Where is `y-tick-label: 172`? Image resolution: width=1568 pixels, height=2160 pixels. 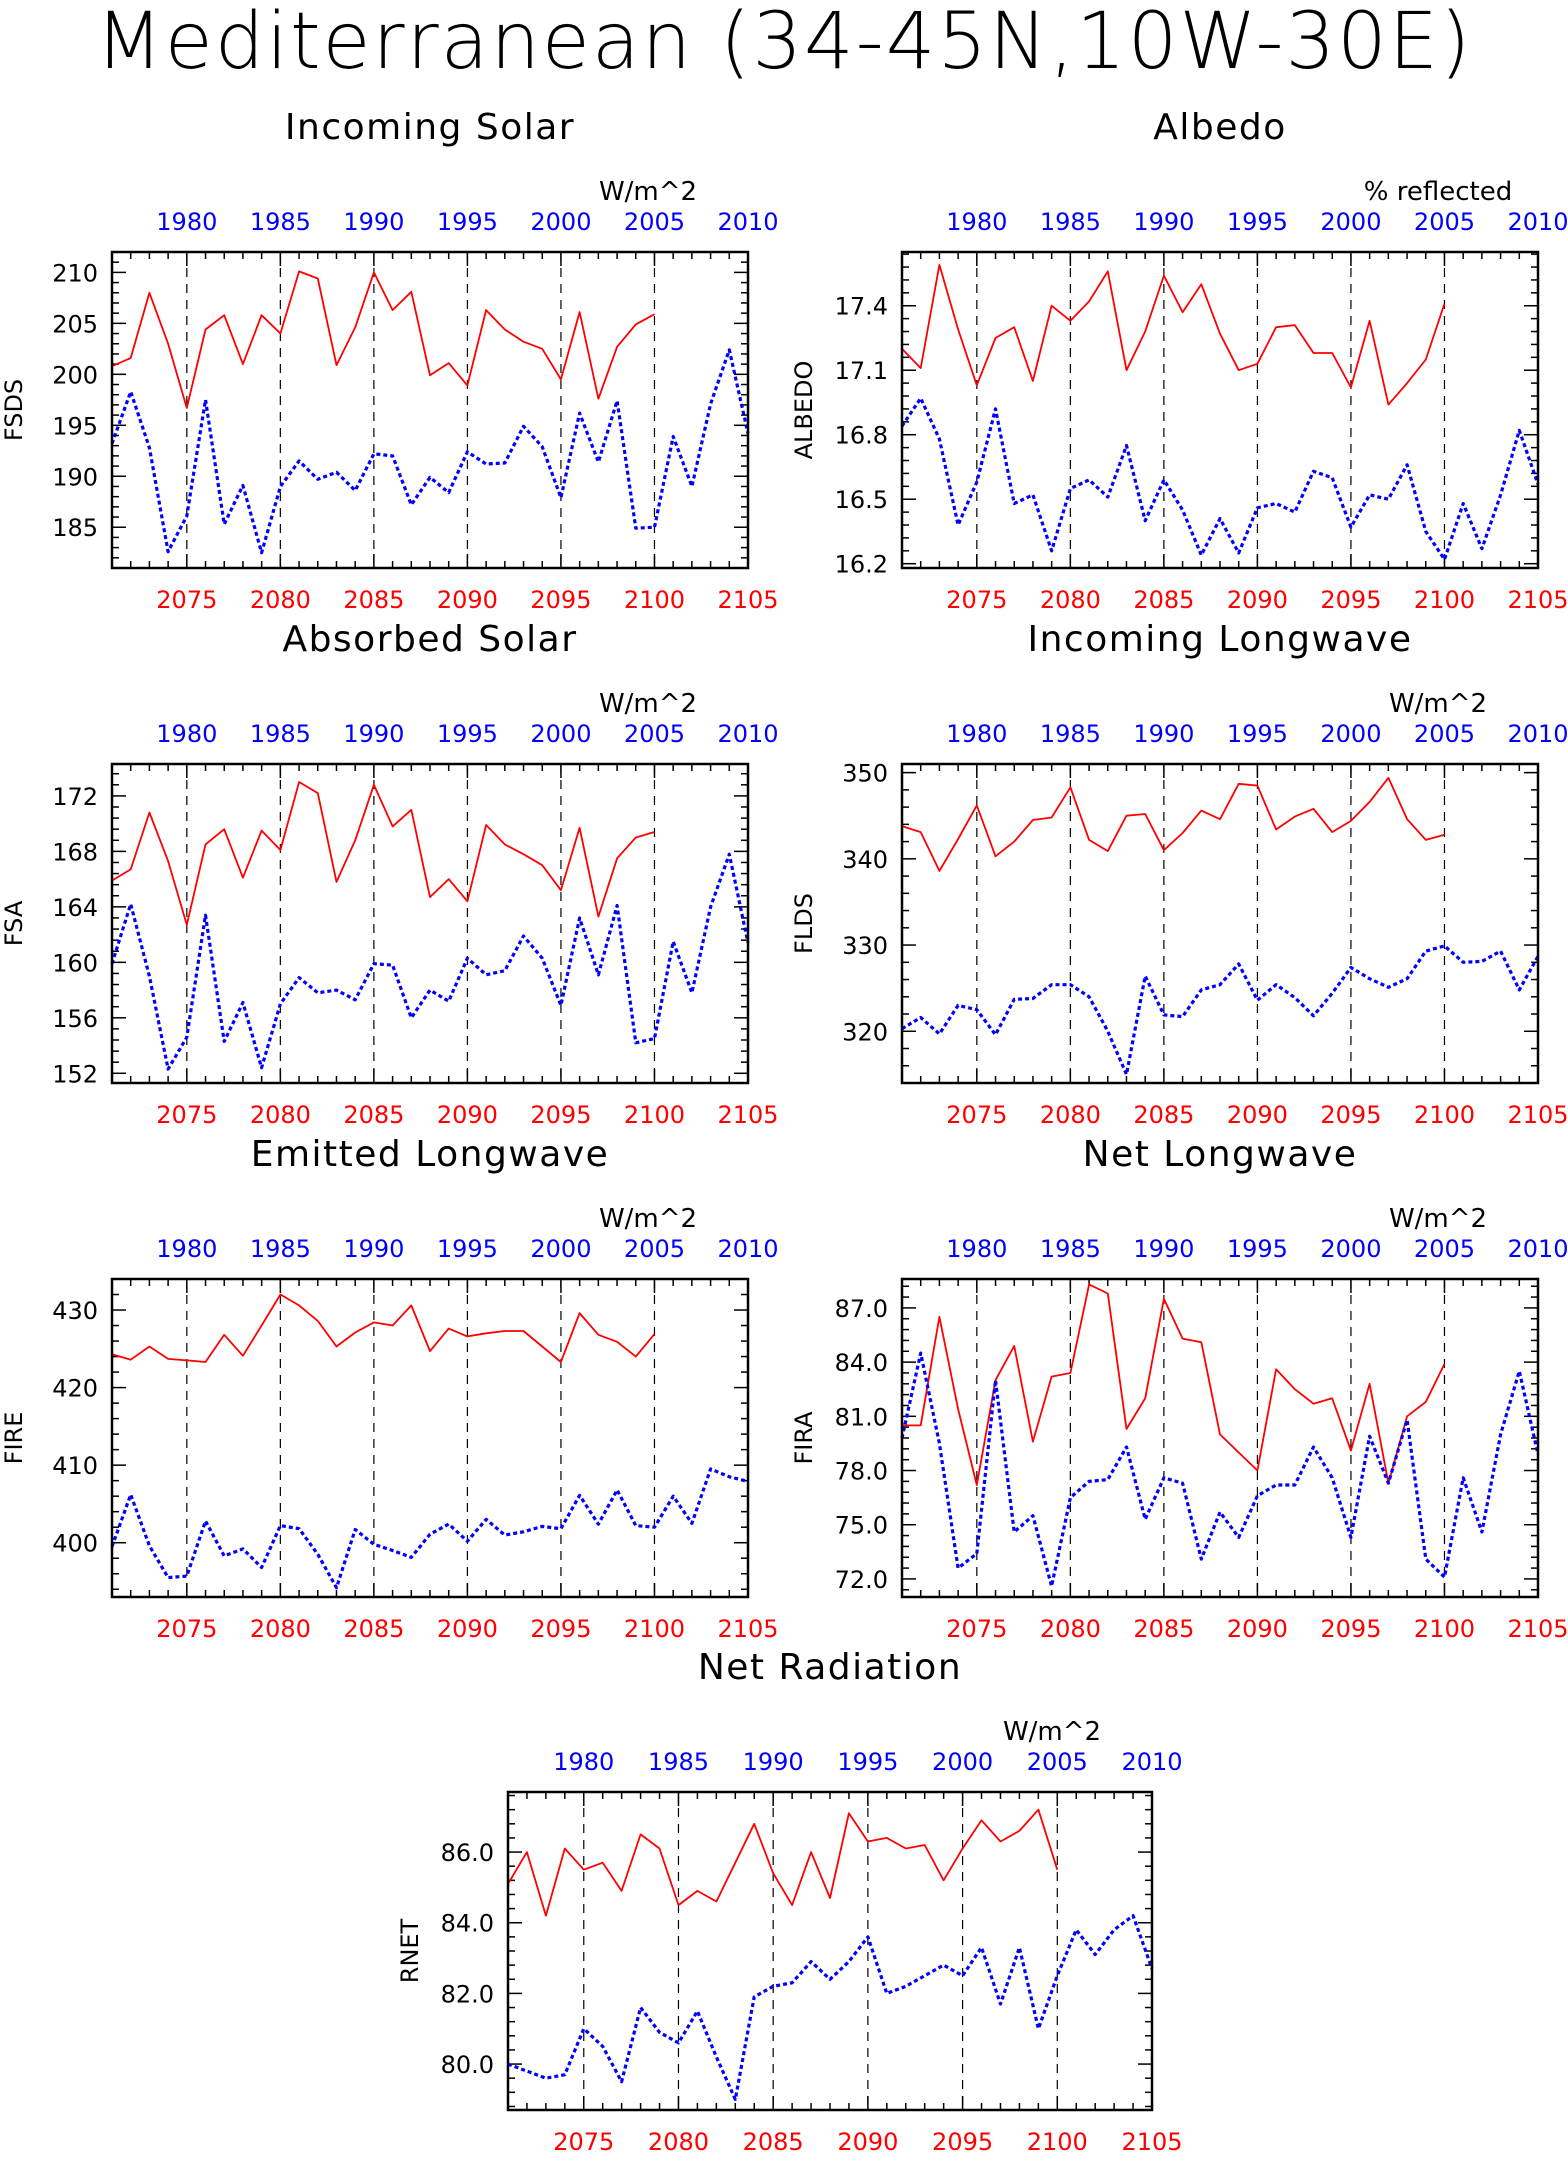
y-tick-label: 172 is located at coordinates (75, 797).